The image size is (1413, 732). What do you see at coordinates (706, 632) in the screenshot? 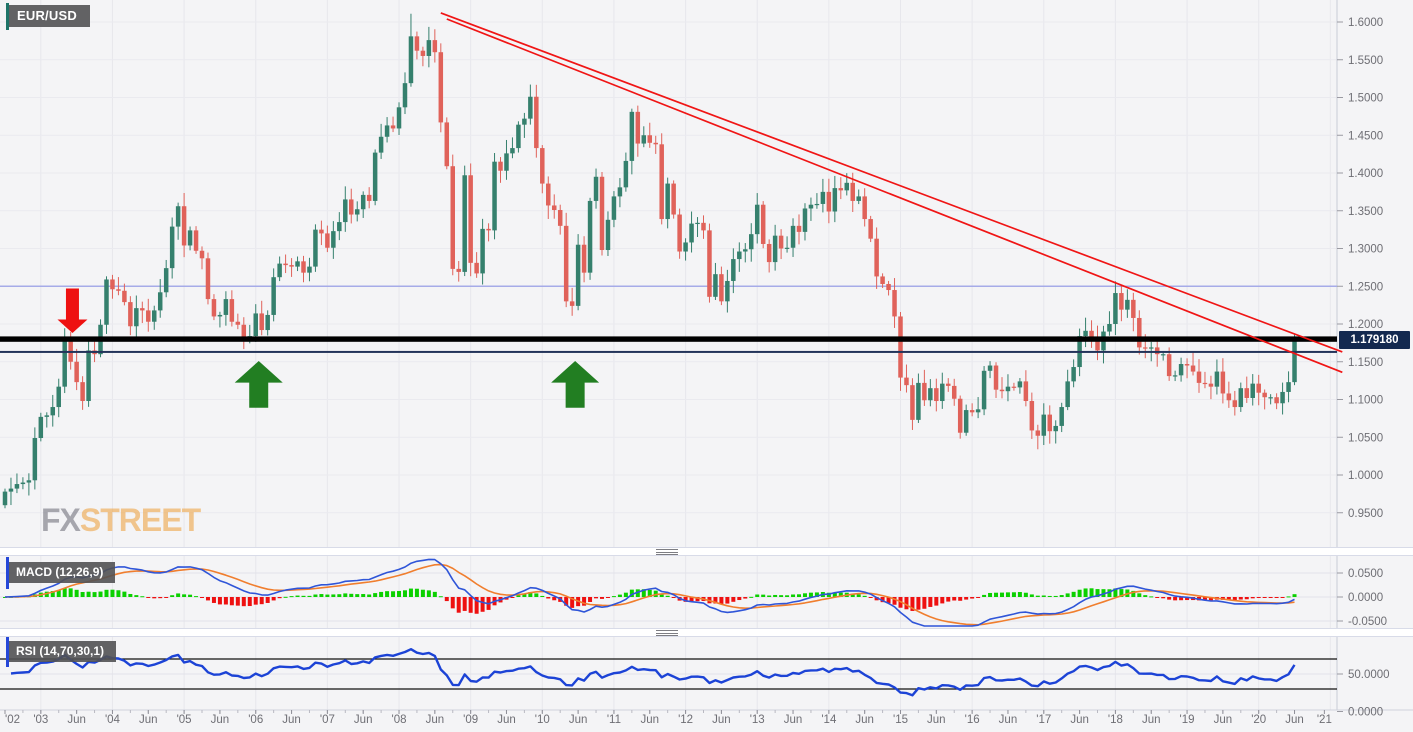
I see `panel-divider-macd-rsi` at bounding box center [706, 632].